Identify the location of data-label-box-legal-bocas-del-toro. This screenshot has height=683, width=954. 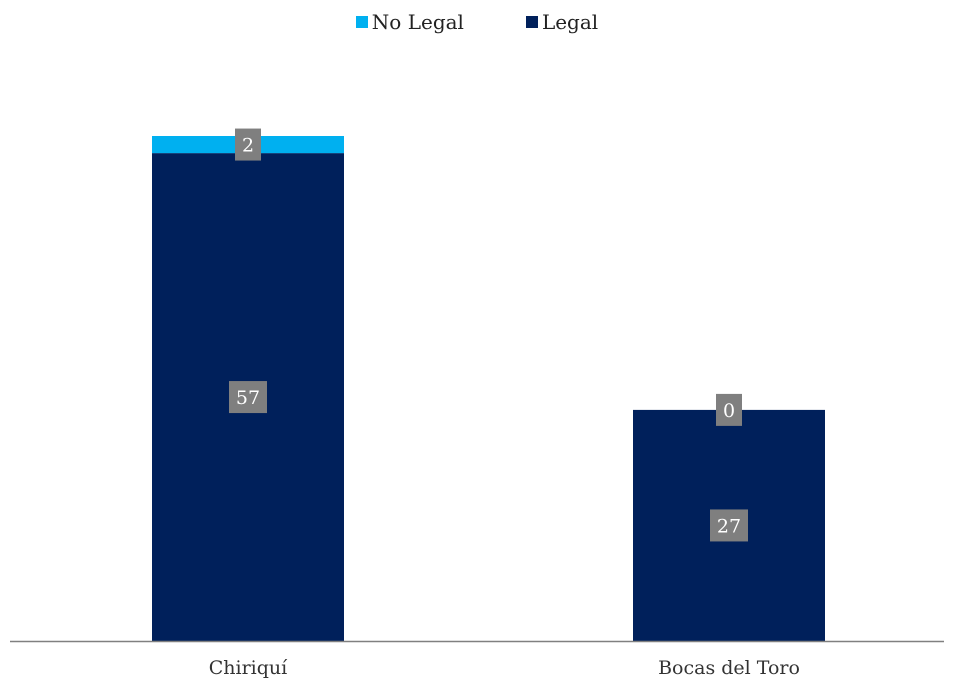
(729, 525).